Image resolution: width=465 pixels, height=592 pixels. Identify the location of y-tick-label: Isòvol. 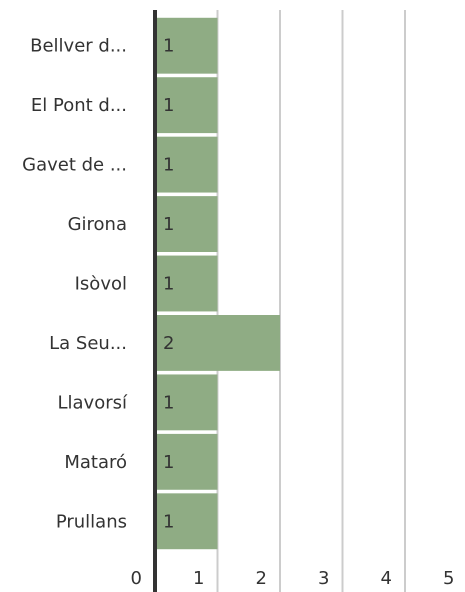
(101, 284).